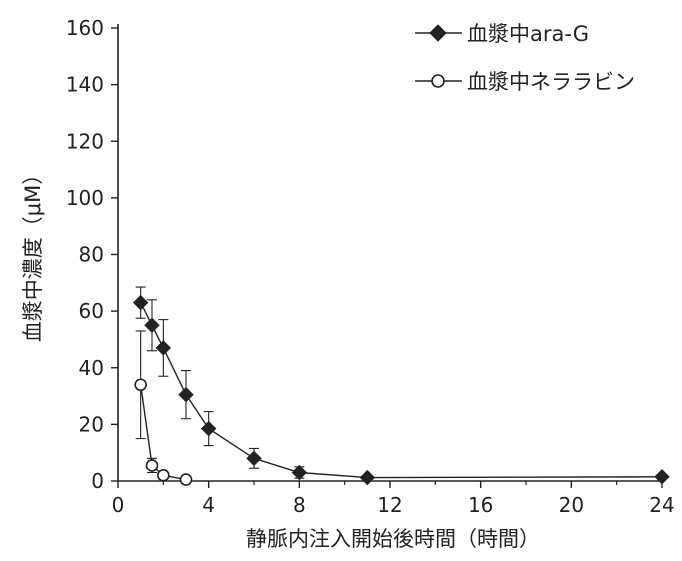 The image size is (682, 561). I want to click on x-tick-label: 4, so click(208, 505).